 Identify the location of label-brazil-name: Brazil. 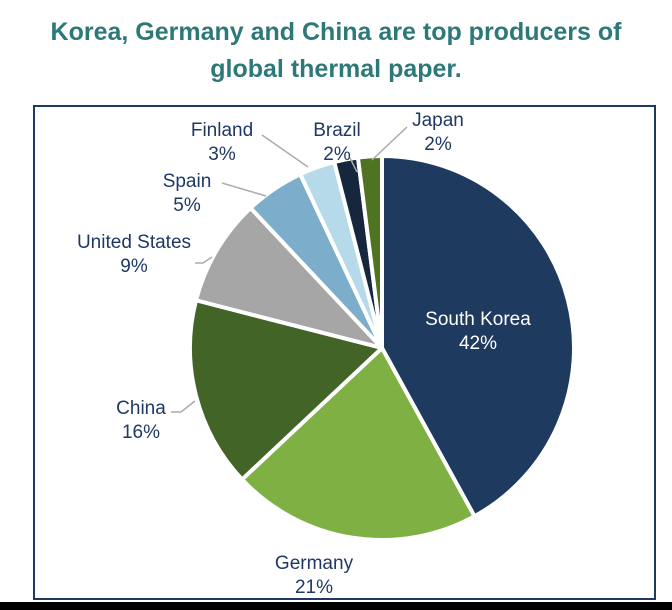
(337, 130).